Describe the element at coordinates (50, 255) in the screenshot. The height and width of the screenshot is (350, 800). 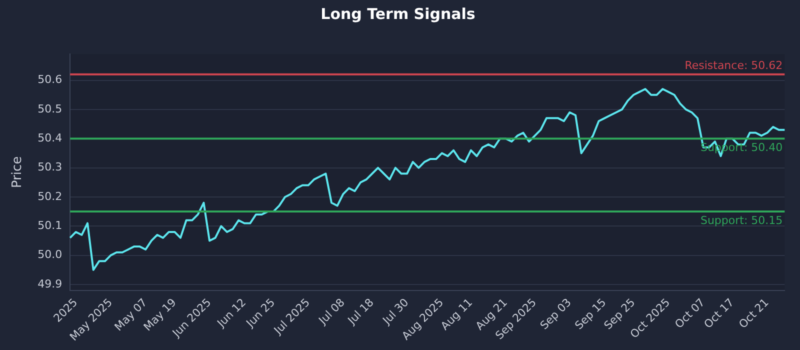
I see `y-tick-label: 50.0` at that location.